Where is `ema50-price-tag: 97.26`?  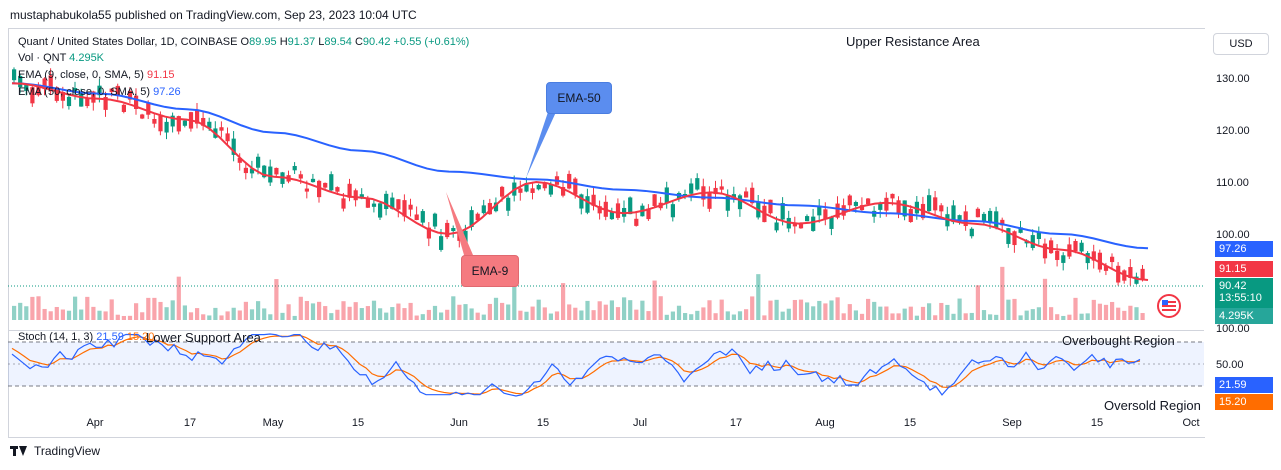 ema50-price-tag: 97.26 is located at coordinates (1244, 249).